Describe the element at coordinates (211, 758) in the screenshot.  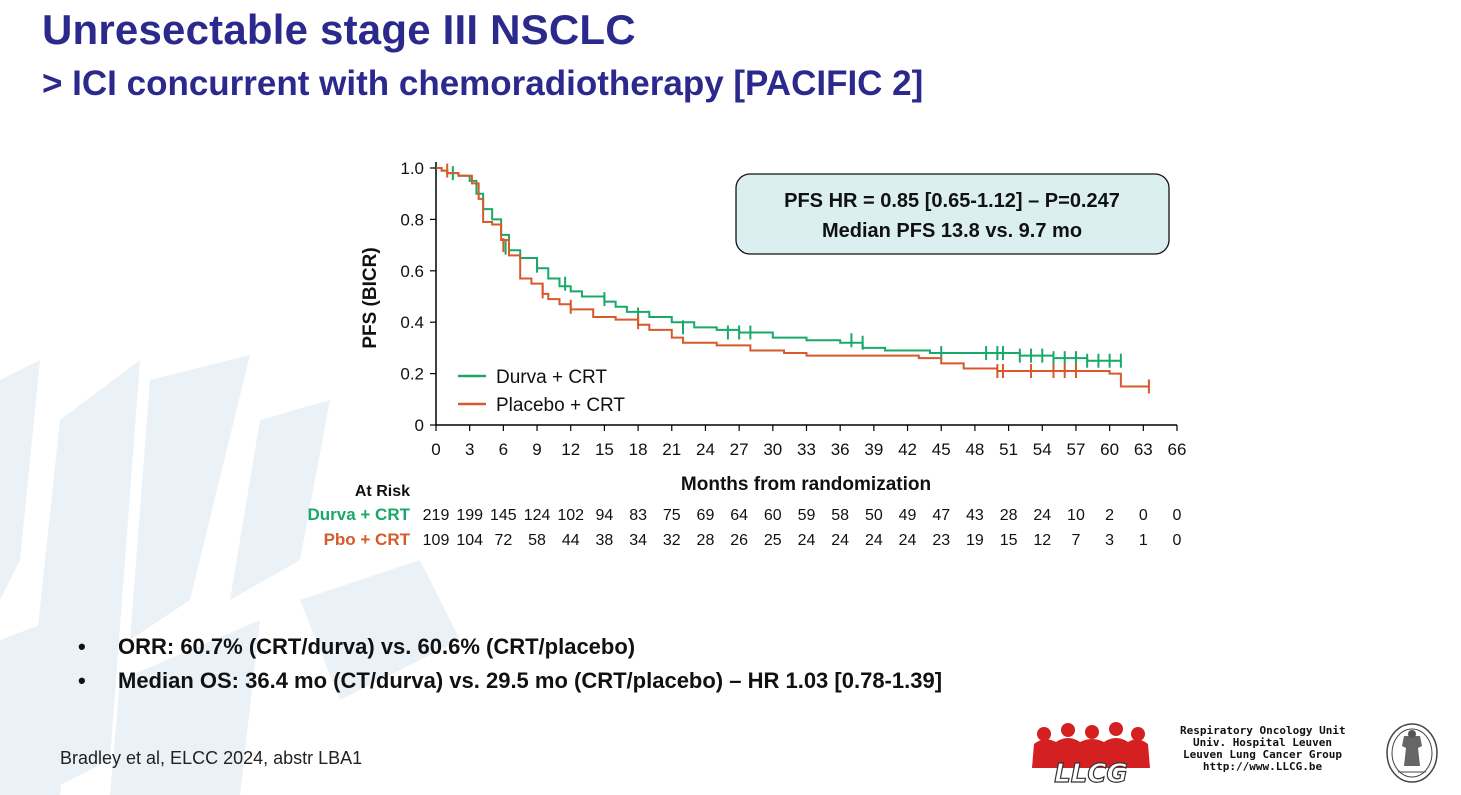
I see `citation: Bradley et al, ELCC 2024, abstr LBA1` at that location.